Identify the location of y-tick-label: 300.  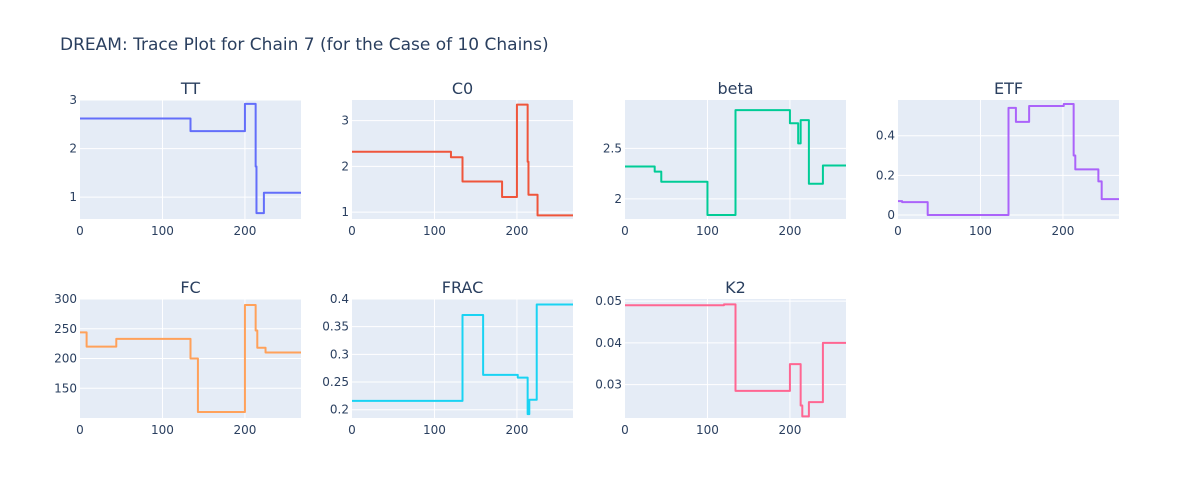
(65, 299).